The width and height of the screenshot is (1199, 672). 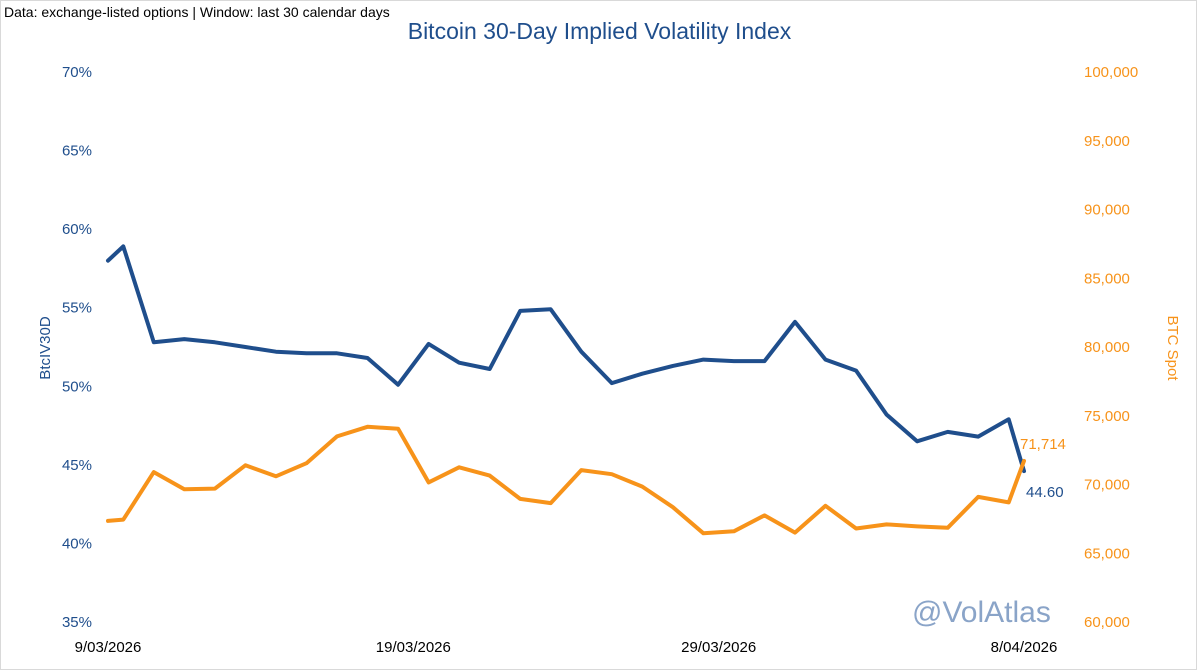 I want to click on left-tick-label: 60%, so click(x=77, y=229).